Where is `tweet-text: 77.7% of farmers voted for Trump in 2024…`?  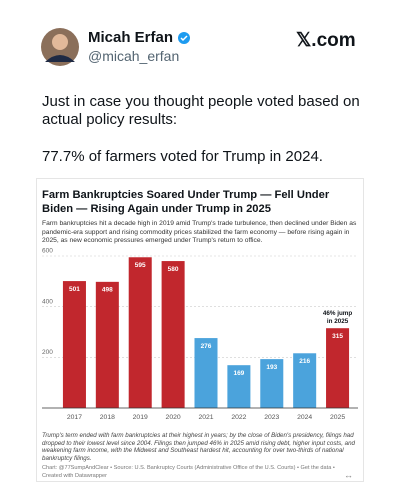
tweet-text: 77.7% of farmers voted for Trump in 2024… is located at coordinates (182, 156).